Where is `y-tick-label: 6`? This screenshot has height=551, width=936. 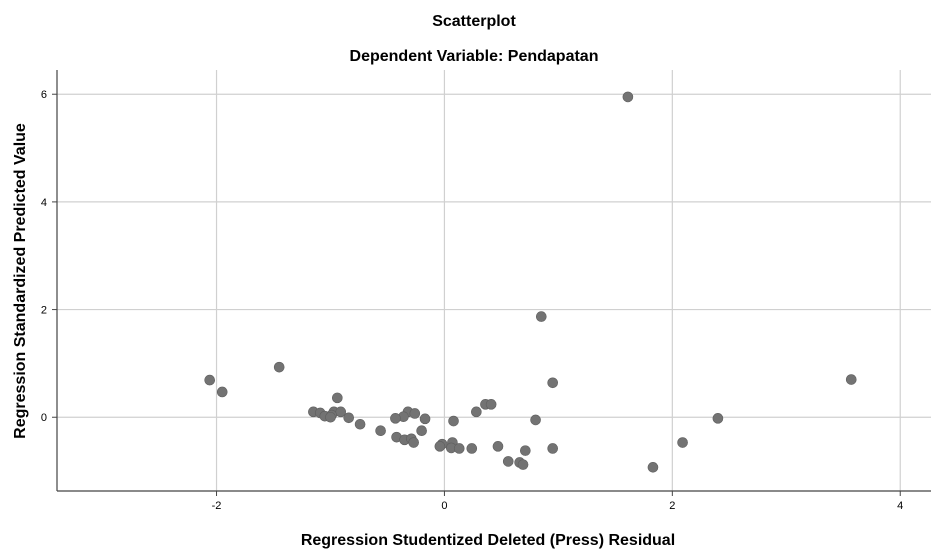 y-tick-label: 6 is located at coordinates (44, 95).